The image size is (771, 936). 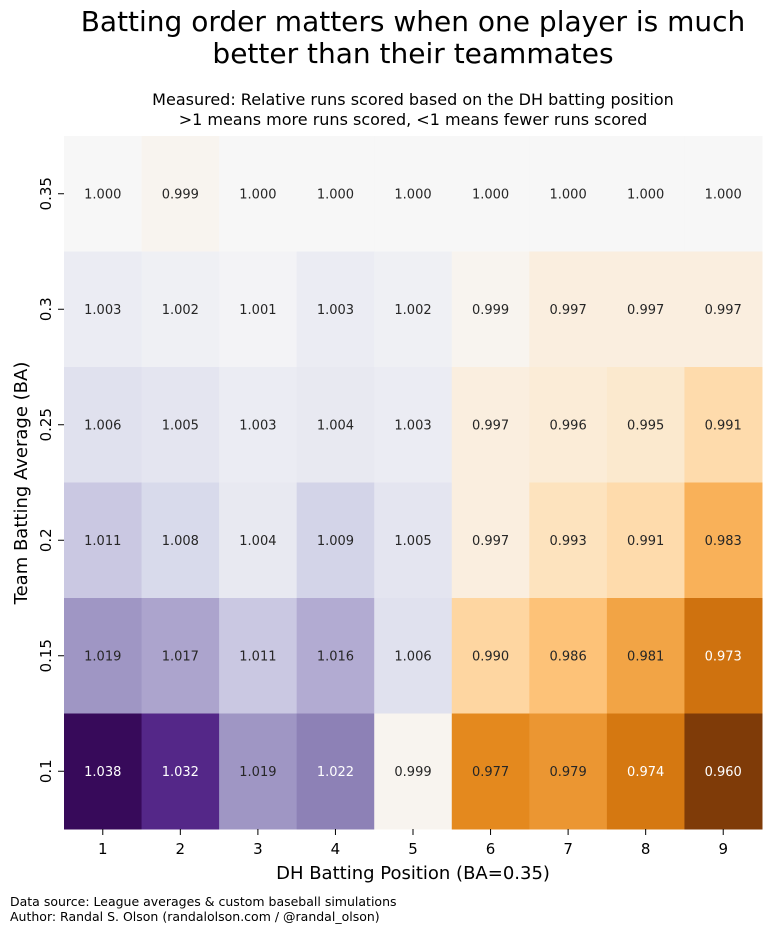 What do you see at coordinates (568, 849) in the screenshot?
I see `x-tick-label: 7` at bounding box center [568, 849].